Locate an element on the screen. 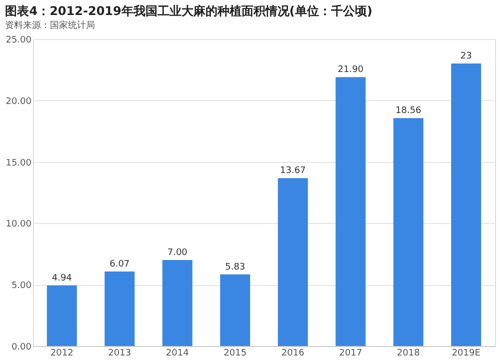 Image resolution: width=500 pixels, height=362 pixels. y-tick-label: 0.00 is located at coordinates (21, 347).